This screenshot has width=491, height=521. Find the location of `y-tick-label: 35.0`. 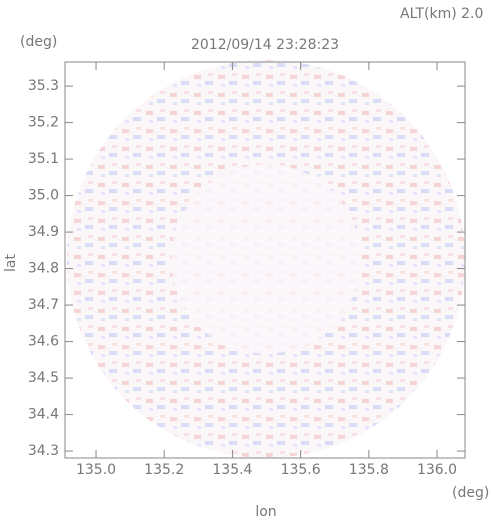

y-tick-label: 35.0 is located at coordinates (43, 196).